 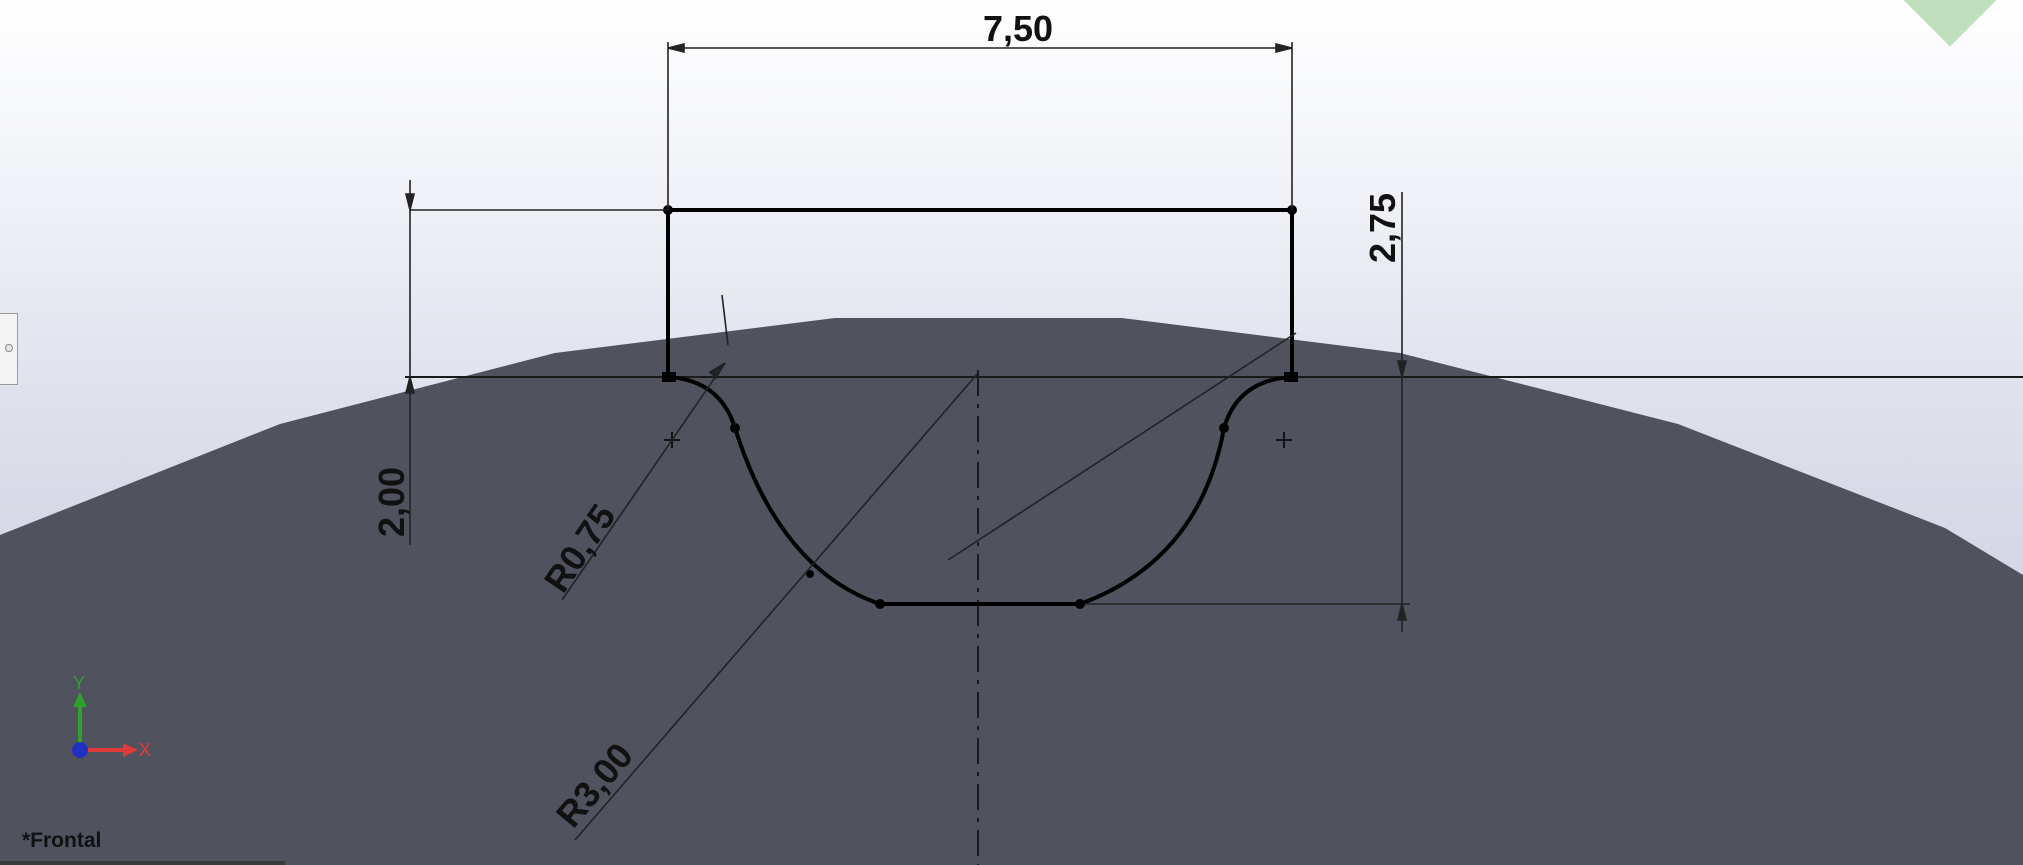 What do you see at coordinates (145, 750) in the screenshot?
I see `triad-x-label: X` at bounding box center [145, 750].